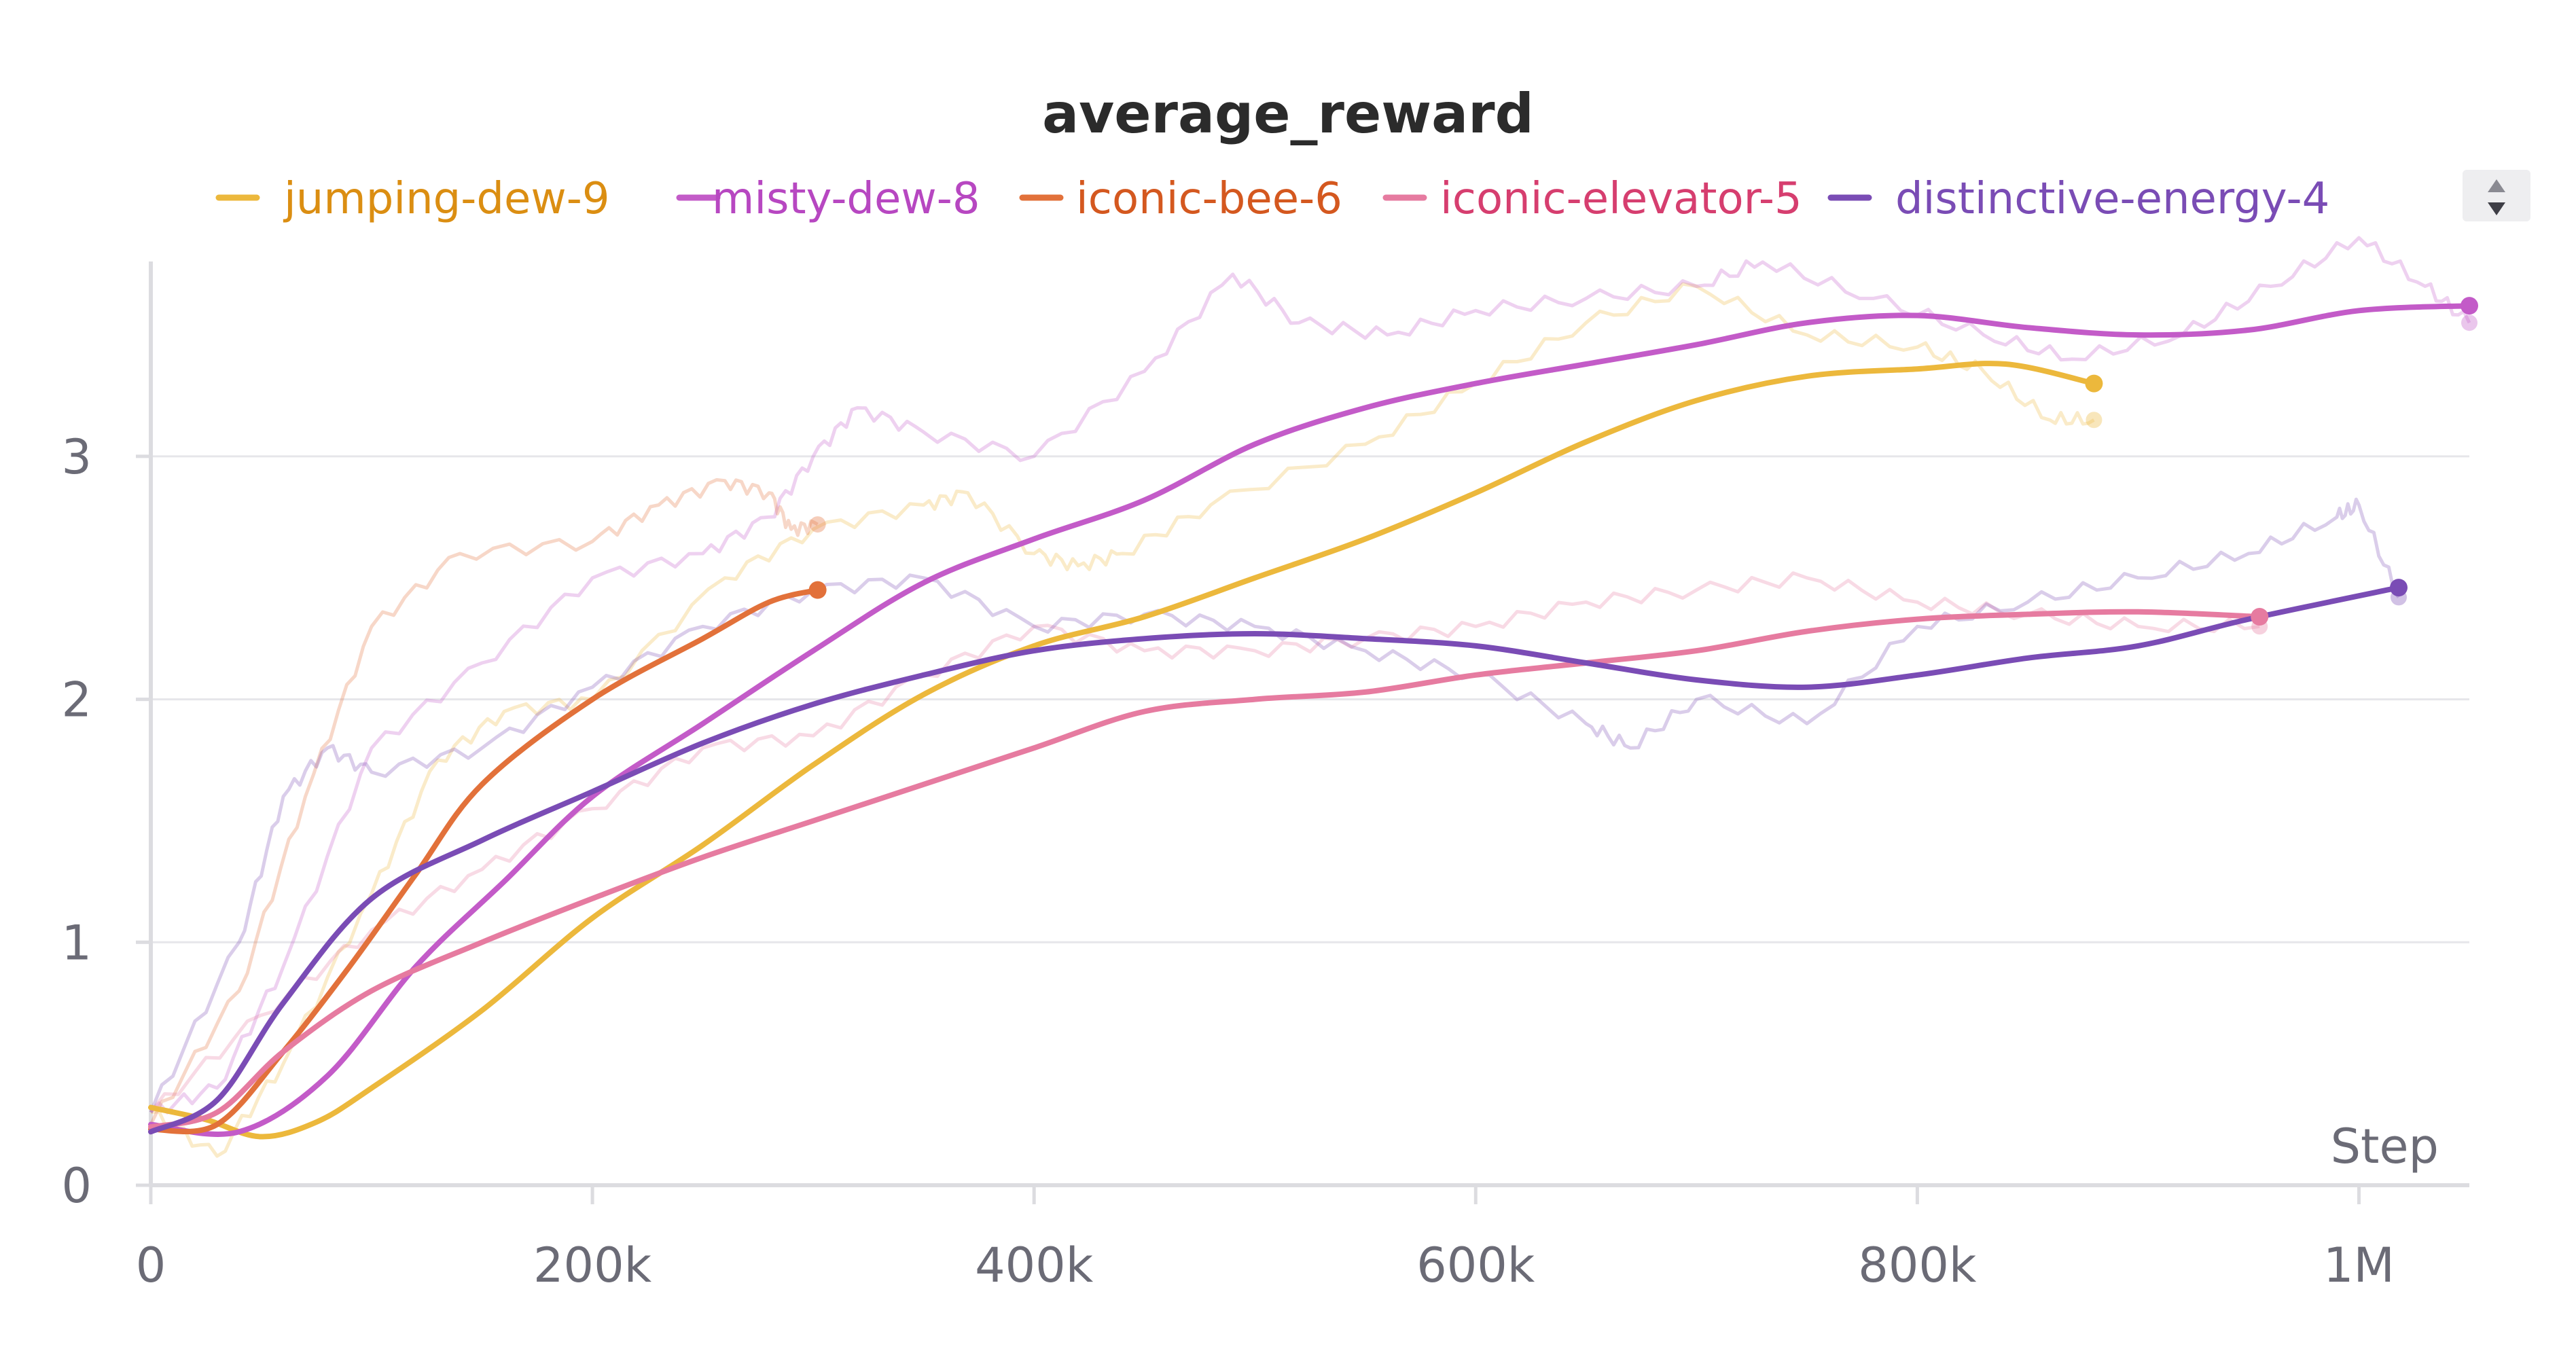 The height and width of the screenshot is (1353, 2576). What do you see at coordinates (1918, 1265) in the screenshot?
I see `x-tick-label: 800k` at bounding box center [1918, 1265].